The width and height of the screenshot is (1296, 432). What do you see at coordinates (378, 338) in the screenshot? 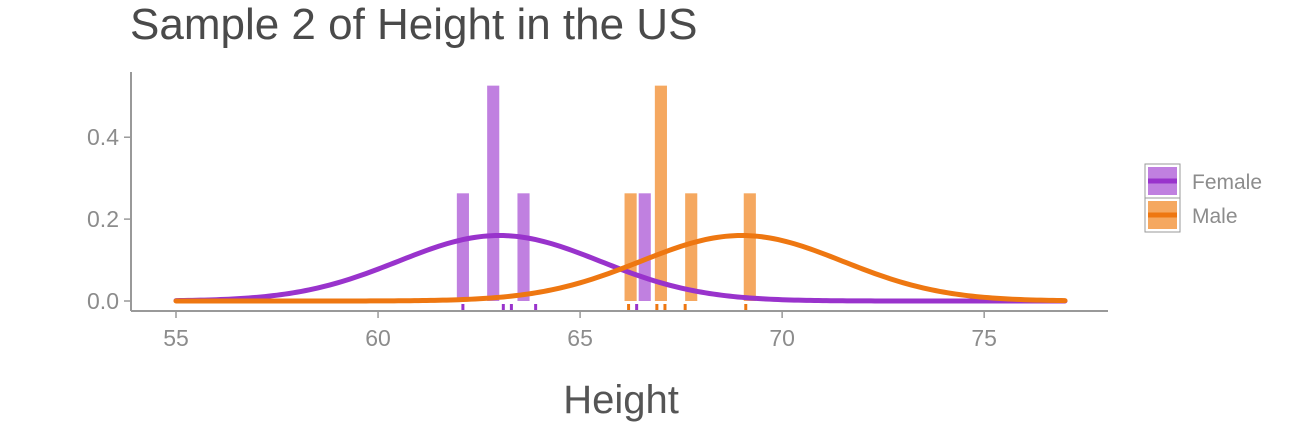
I see `x-tick-label: 60` at bounding box center [378, 338].